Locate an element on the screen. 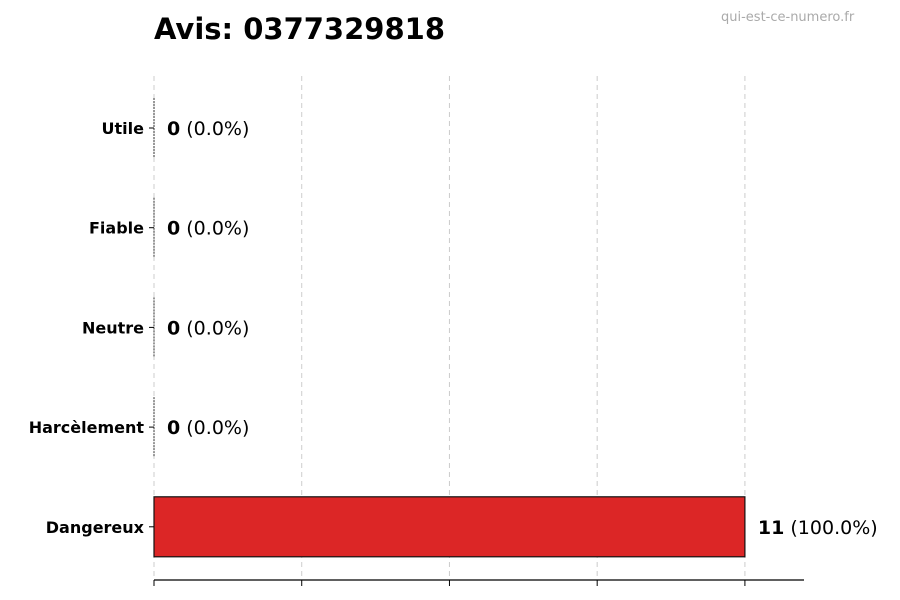  data-label-count: 11 is located at coordinates (771, 528).